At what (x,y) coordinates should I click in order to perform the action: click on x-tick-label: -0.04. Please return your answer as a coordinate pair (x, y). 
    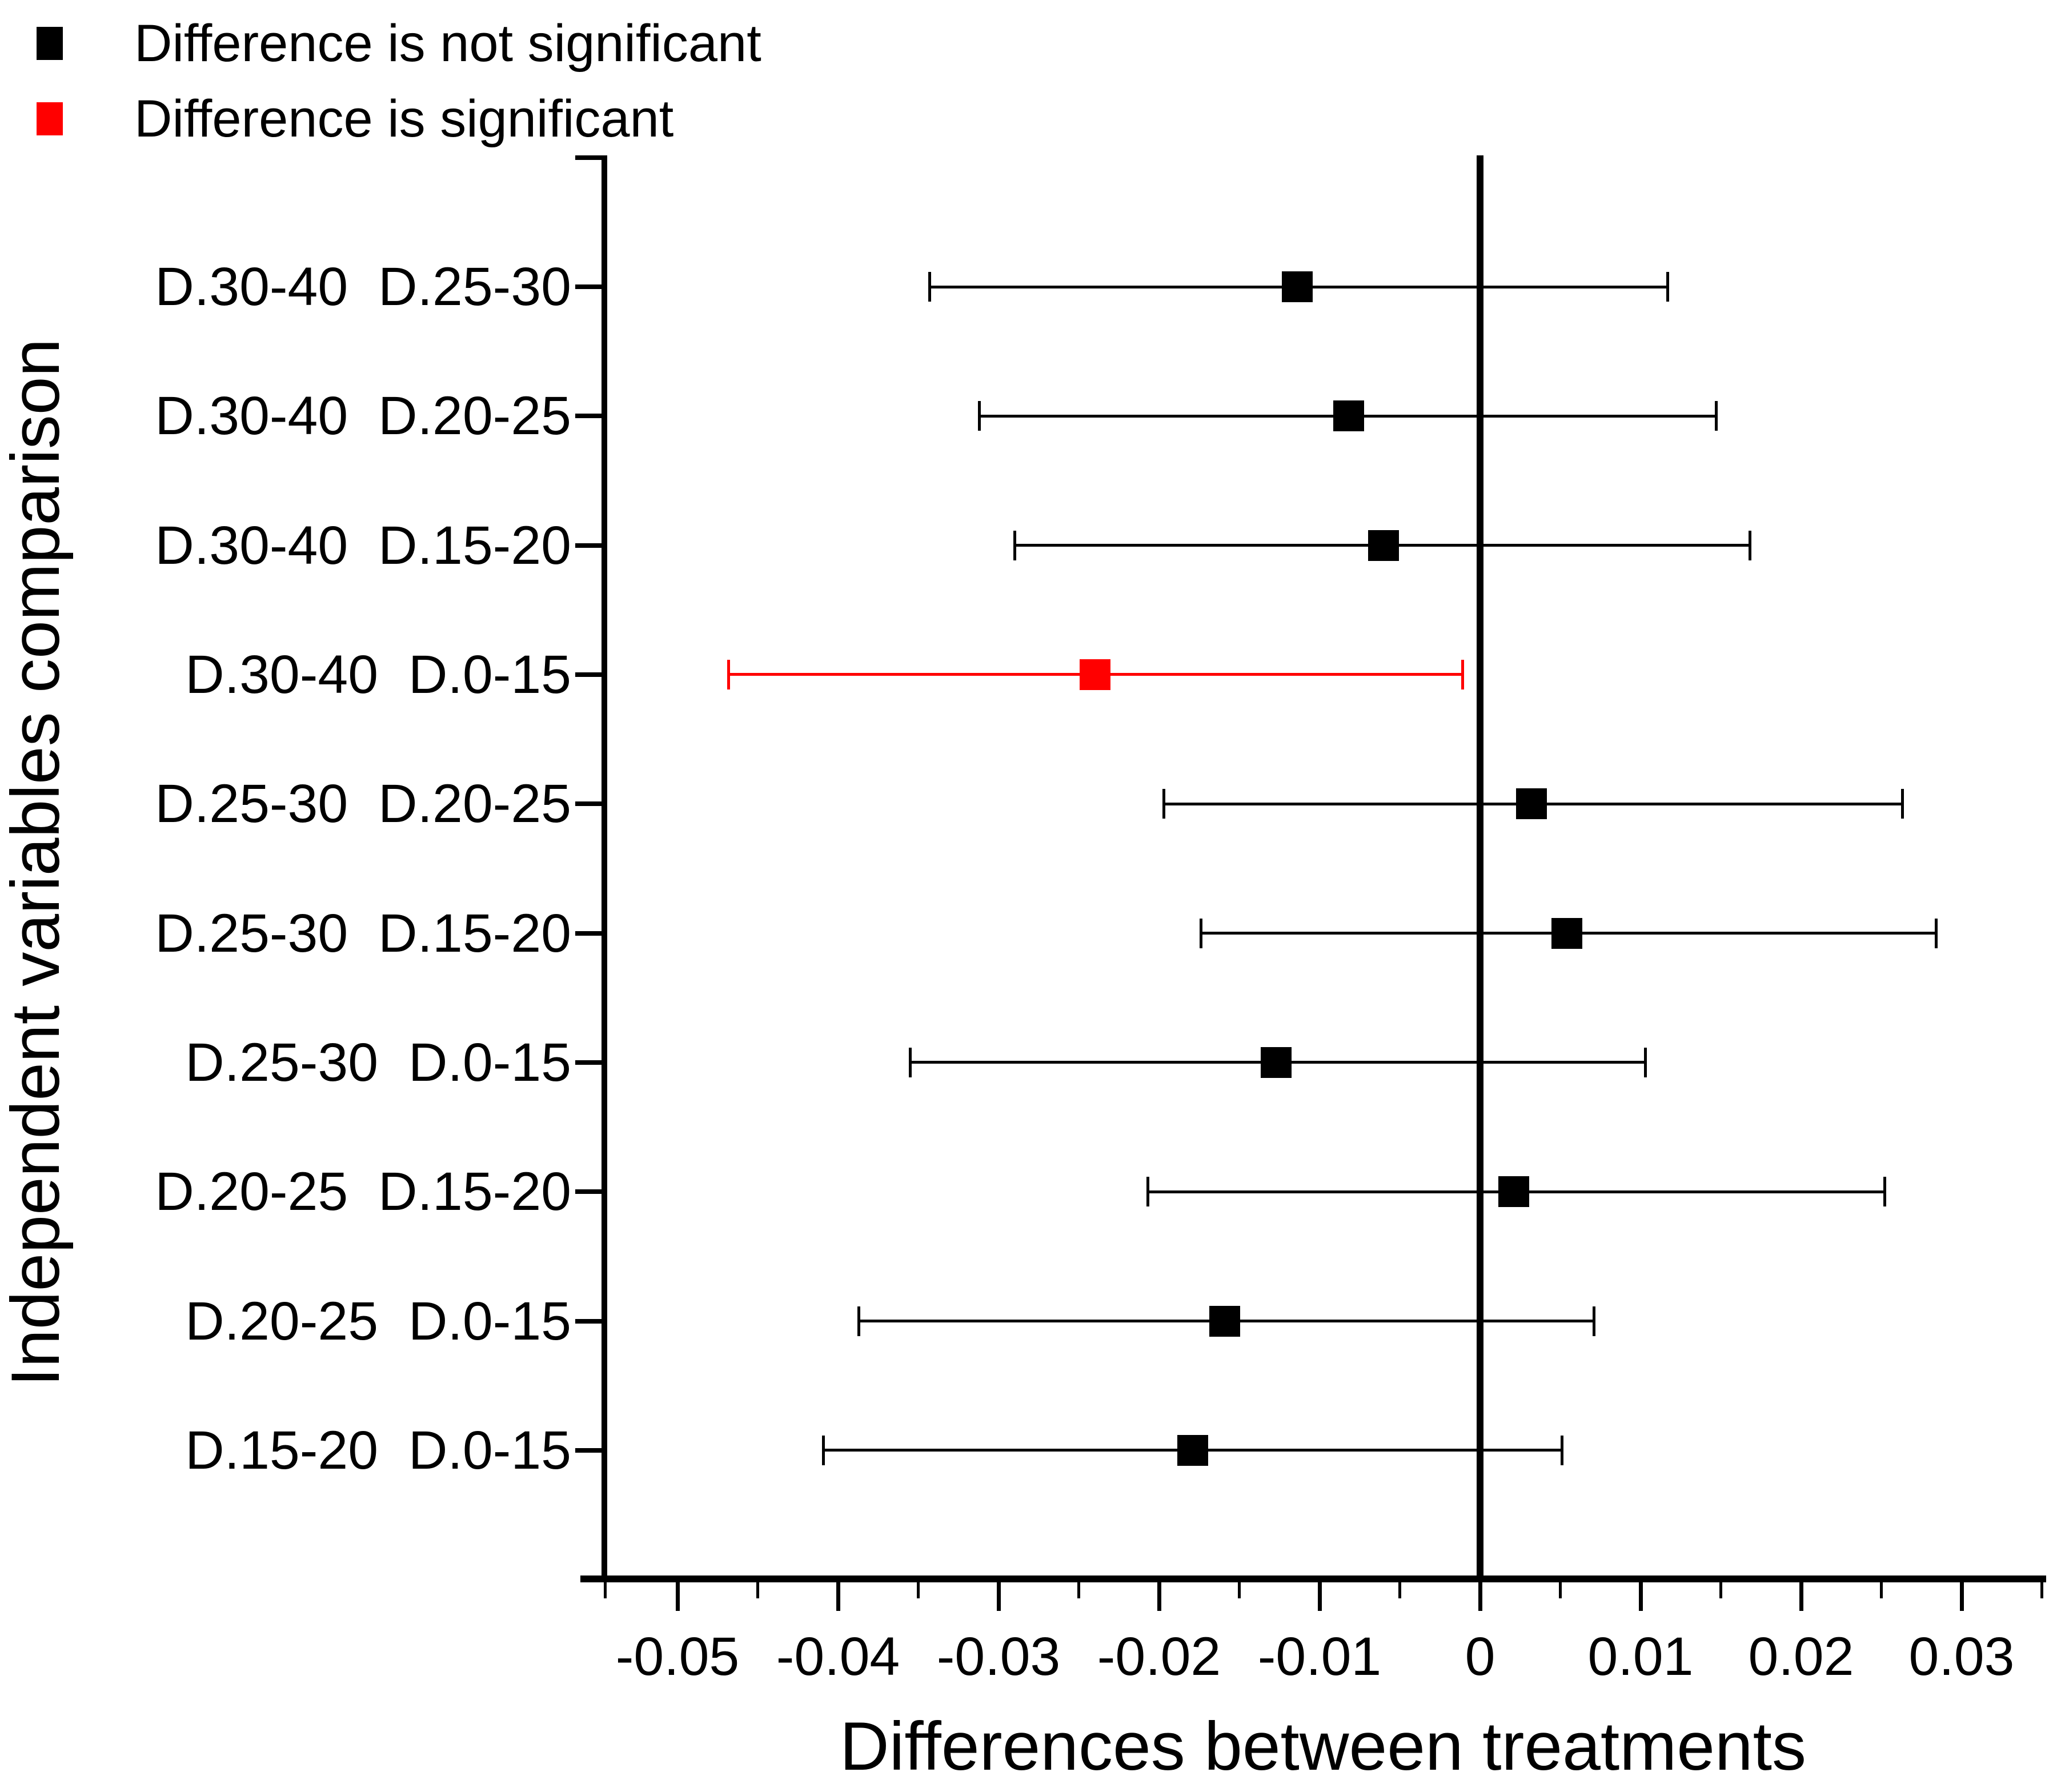
    Looking at the image, I should click on (838, 1656).